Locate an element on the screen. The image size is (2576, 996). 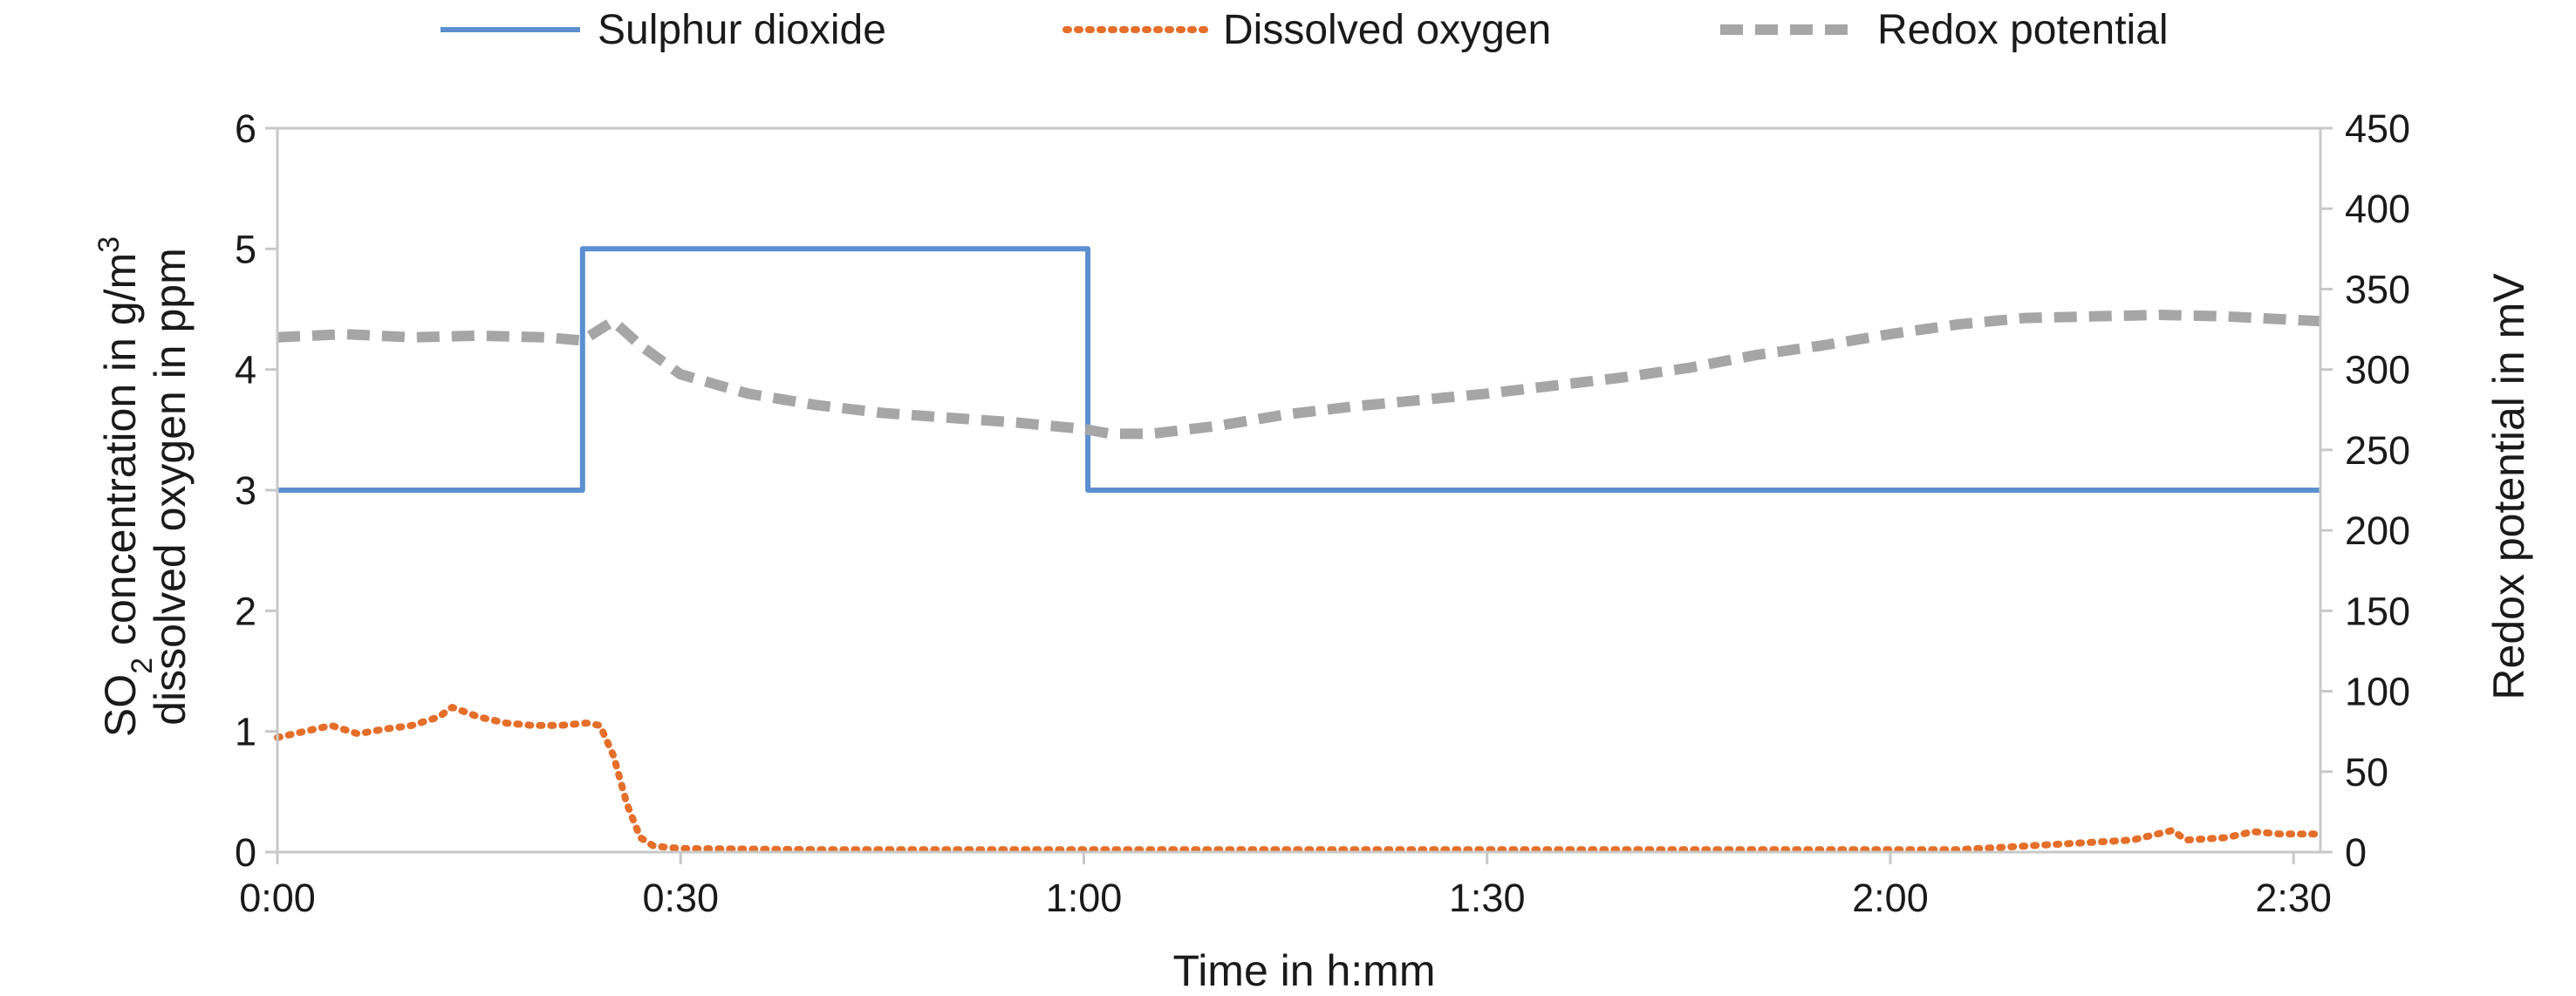
svg-text: Redox potential in mV is located at coordinates (2508, 486).